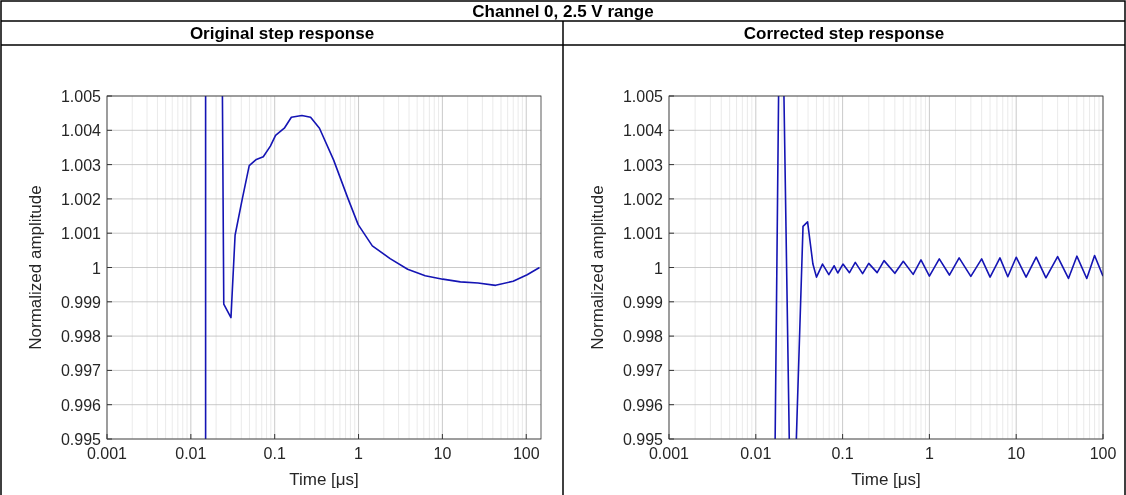 The height and width of the screenshot is (495, 1126). I want to click on chart-title: Original step response, so click(282, 33).